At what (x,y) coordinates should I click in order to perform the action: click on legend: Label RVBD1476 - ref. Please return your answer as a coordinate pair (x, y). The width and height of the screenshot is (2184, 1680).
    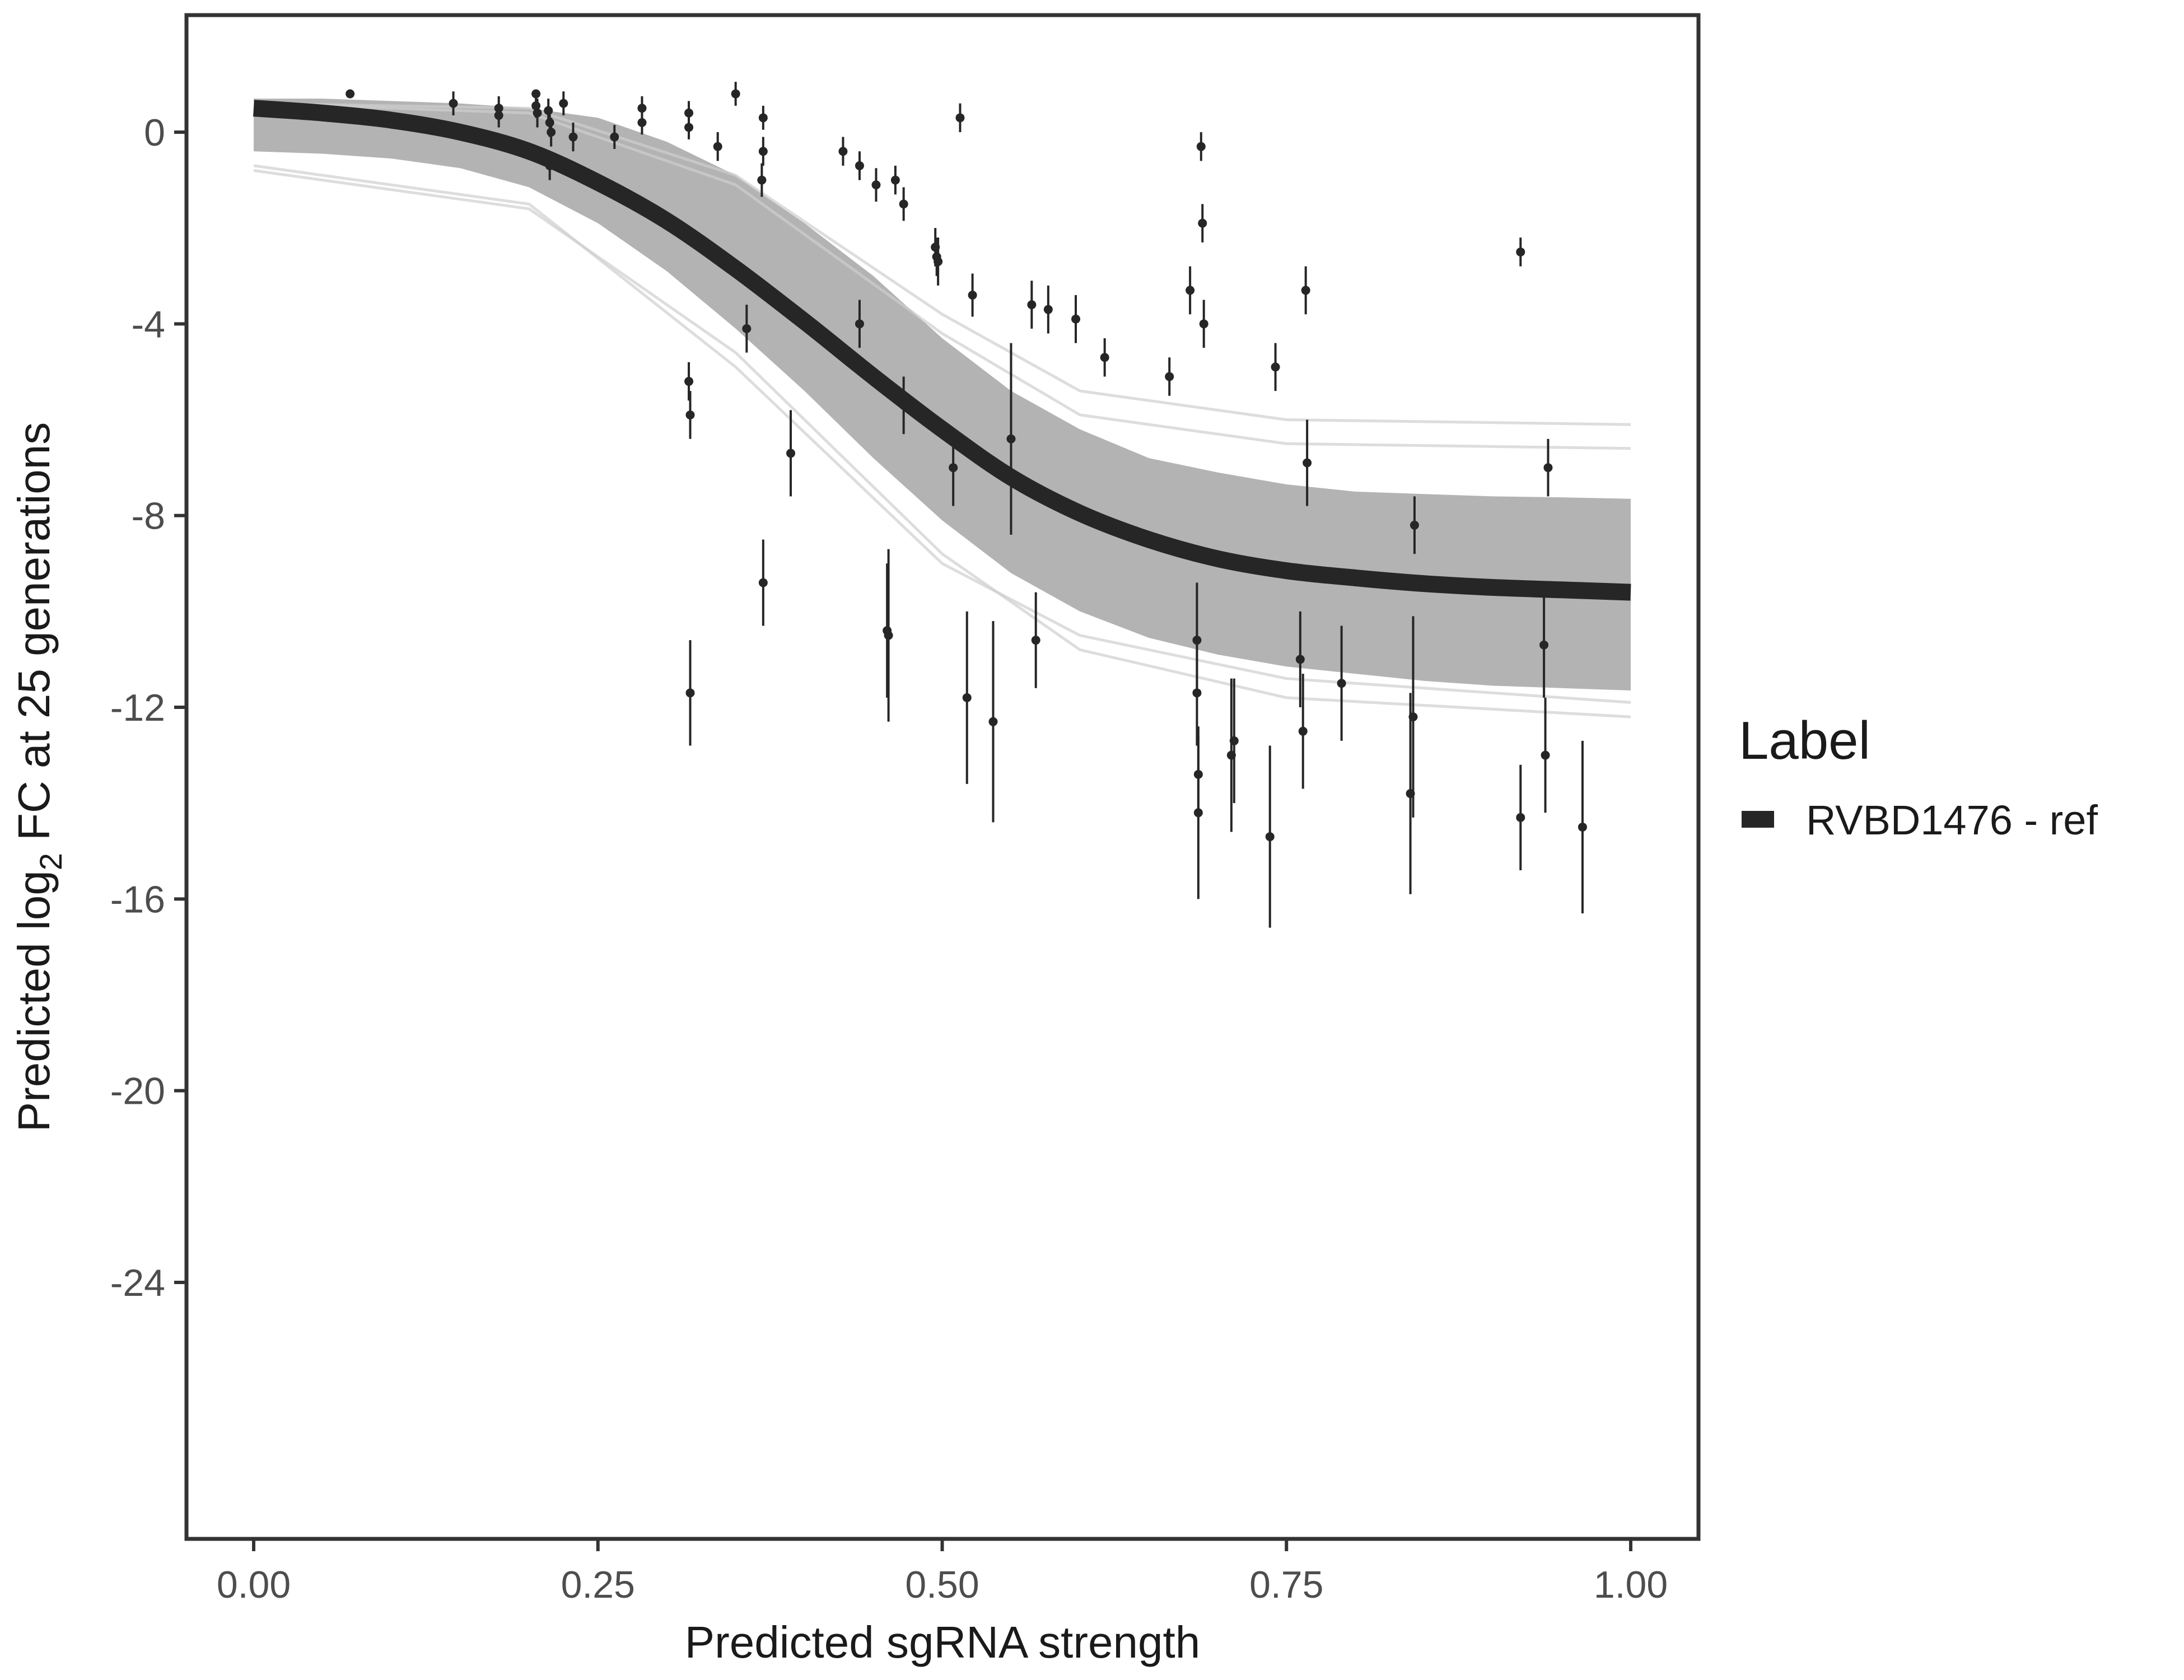
    Looking at the image, I should click on (1919, 777).